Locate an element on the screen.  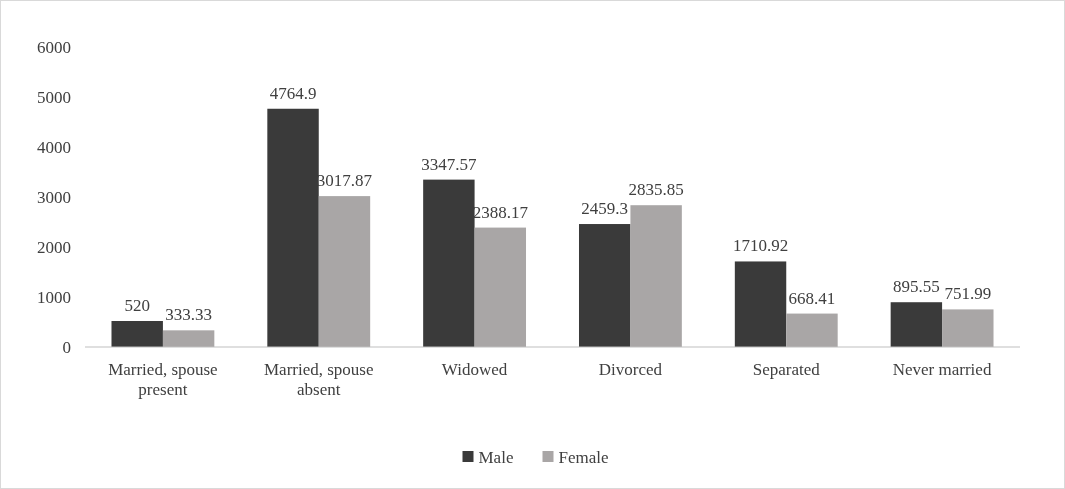
y-tick-label: 6000 is located at coordinates (54, 47).